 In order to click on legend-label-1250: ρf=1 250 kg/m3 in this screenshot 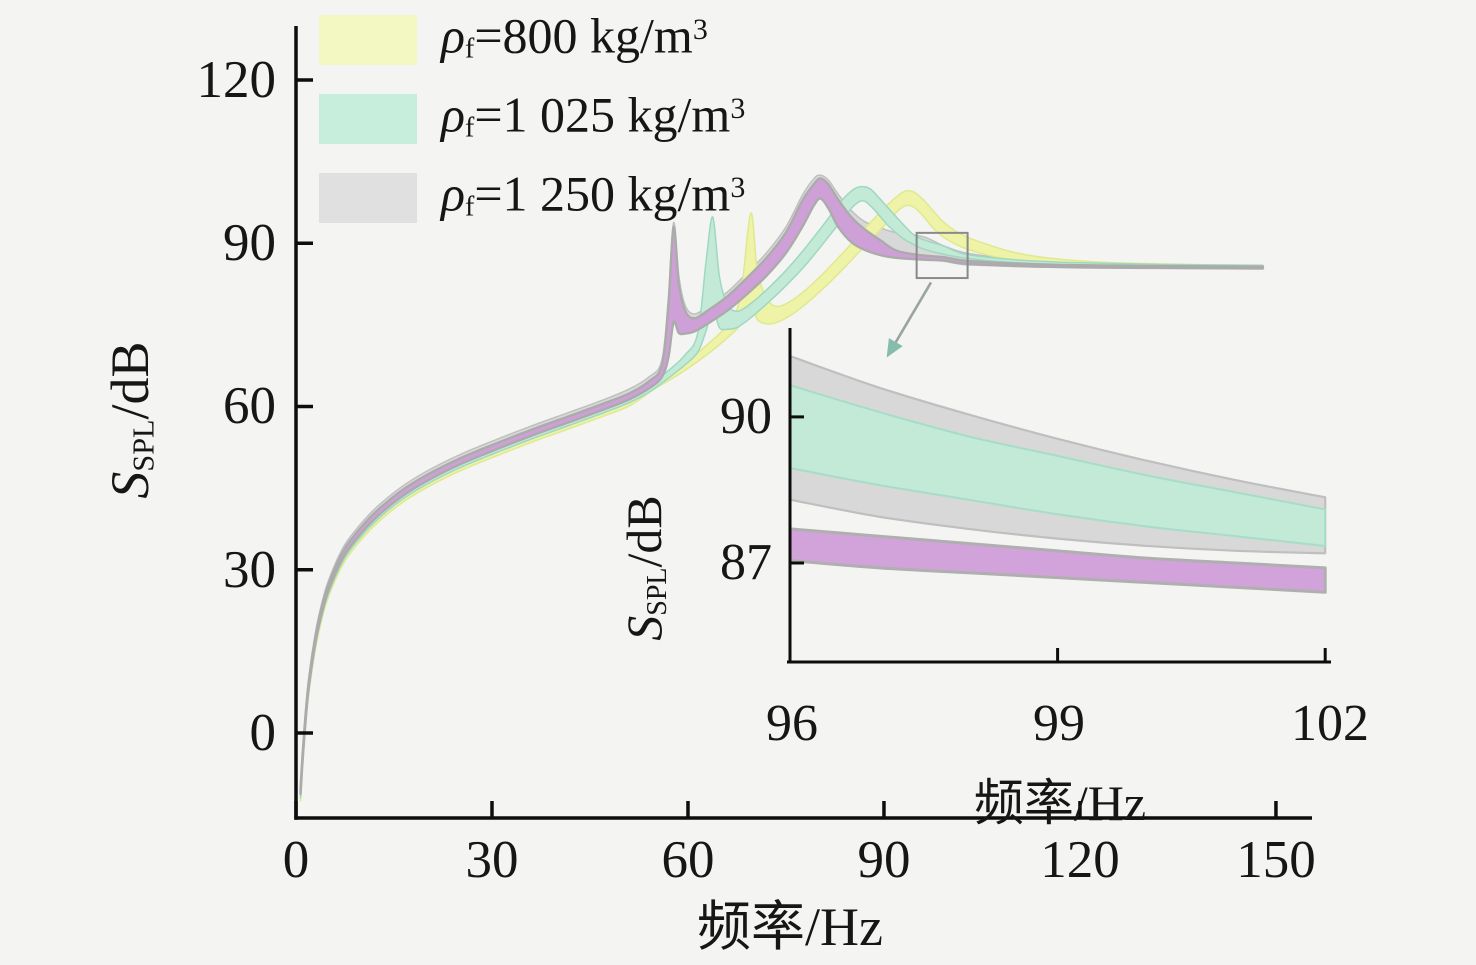, I will do `click(593, 194)`.